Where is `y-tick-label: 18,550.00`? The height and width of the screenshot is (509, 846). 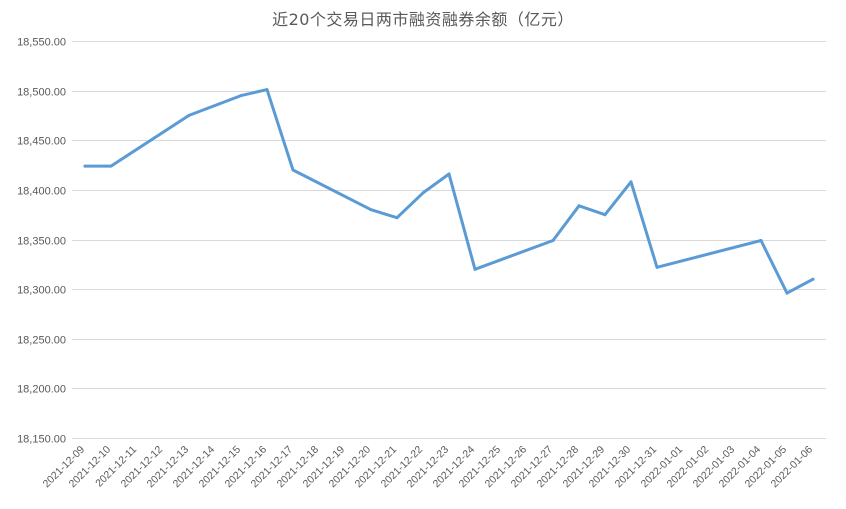
y-tick-label: 18,550.00 is located at coordinates (41, 43).